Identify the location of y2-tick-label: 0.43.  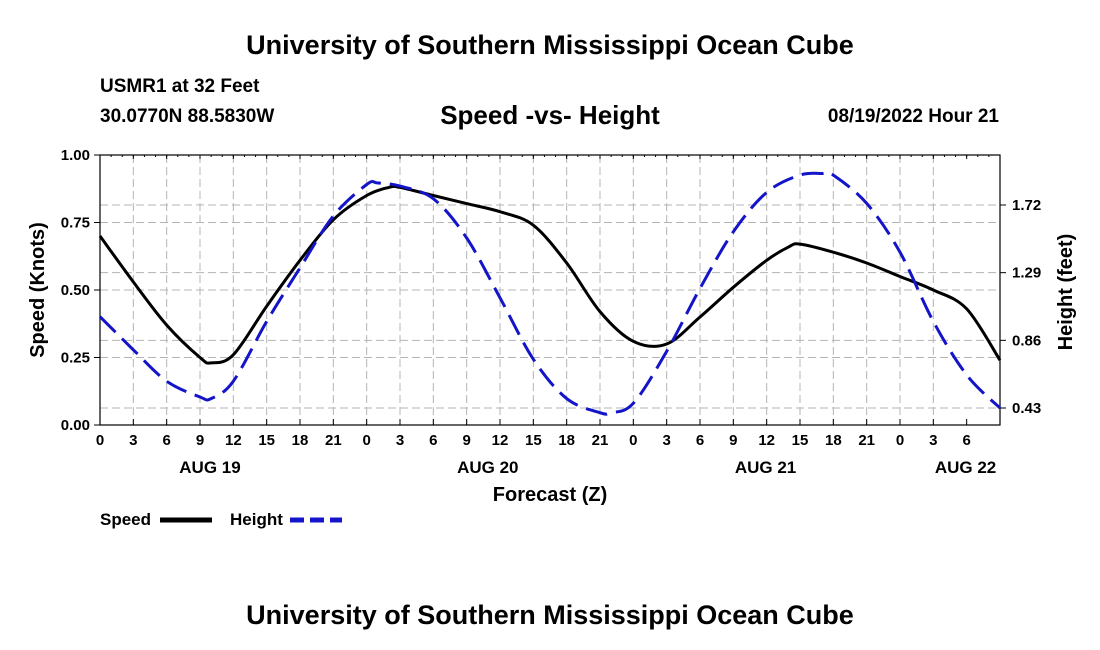
(1026, 408).